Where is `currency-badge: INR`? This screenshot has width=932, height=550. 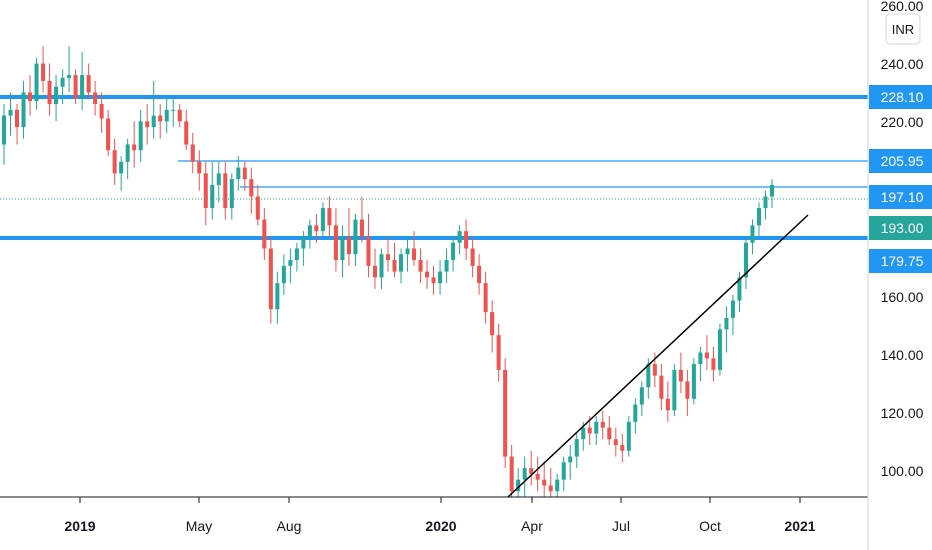 currency-badge: INR is located at coordinates (903, 29).